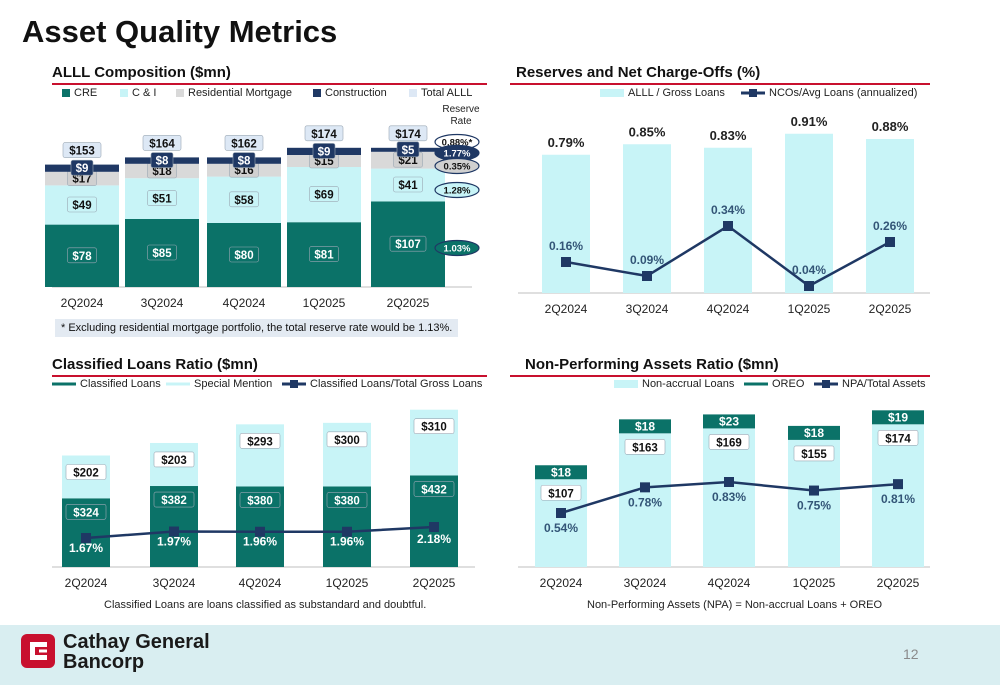 The height and width of the screenshot is (685, 1000). I want to click on reserves-tick-2Q2025: 2Q2025, so click(890, 309).